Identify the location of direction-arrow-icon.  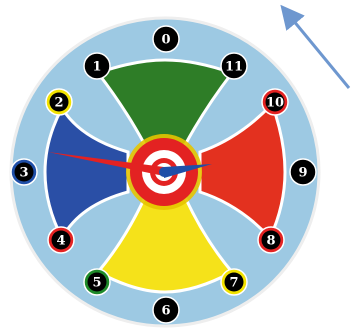
(315, 46).